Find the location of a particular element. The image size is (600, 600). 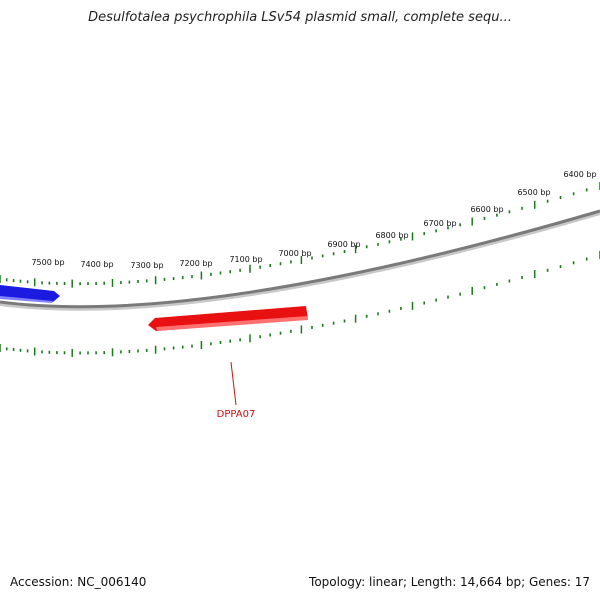

ruler-label: 6900 bp is located at coordinates (343, 244).